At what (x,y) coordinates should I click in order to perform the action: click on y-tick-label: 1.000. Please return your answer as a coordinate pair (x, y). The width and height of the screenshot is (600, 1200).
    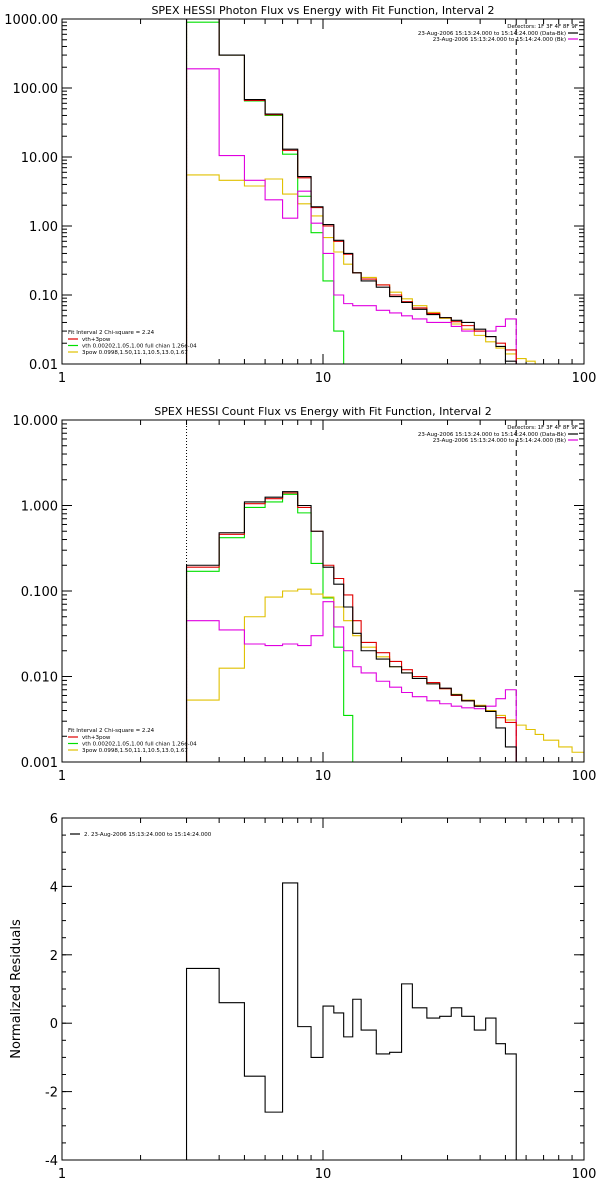
    Looking at the image, I should click on (39, 507).